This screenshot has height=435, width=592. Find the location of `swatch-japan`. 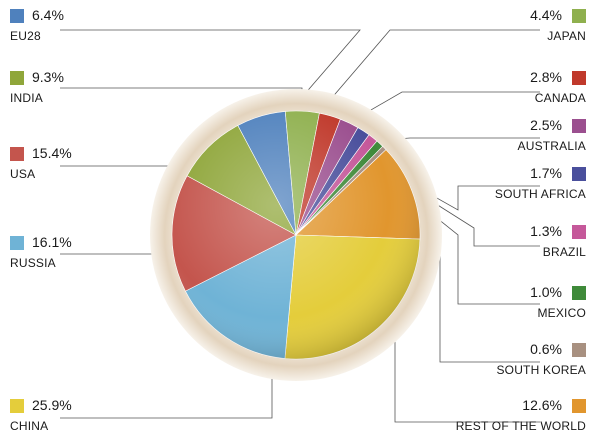

swatch-japan is located at coordinates (579, 16).